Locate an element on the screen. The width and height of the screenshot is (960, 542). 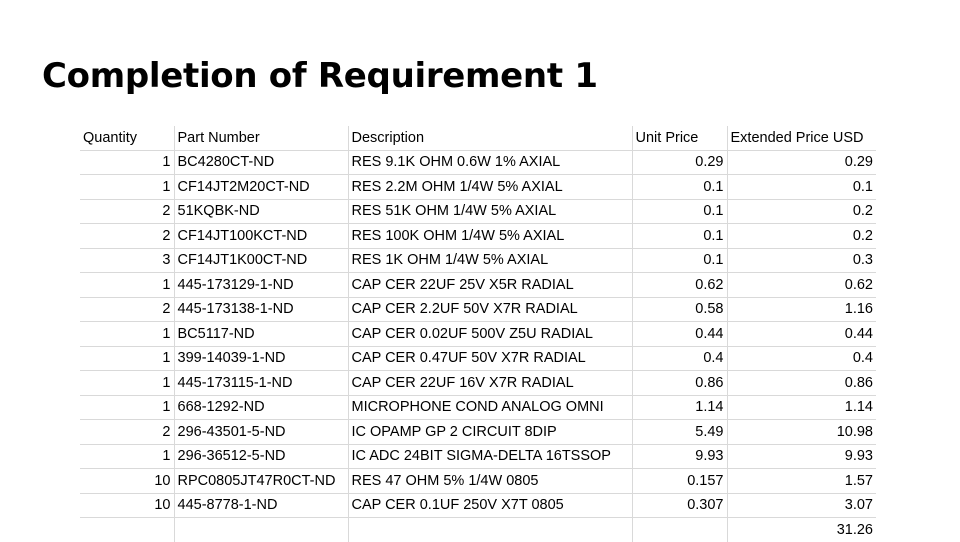
cell-unit-price: 0.4 is located at coordinates (680, 358).